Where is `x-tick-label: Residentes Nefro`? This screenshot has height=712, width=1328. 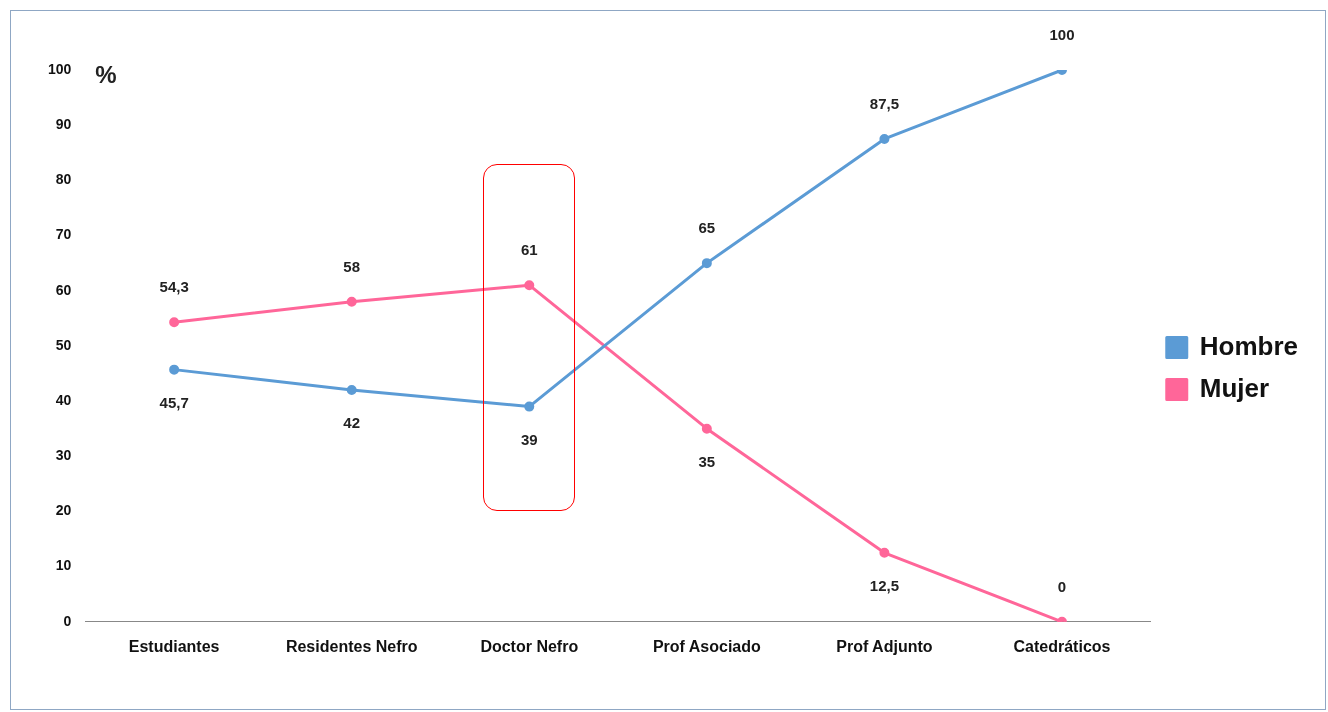 x-tick-label: Residentes Nefro is located at coordinates (351, 646).